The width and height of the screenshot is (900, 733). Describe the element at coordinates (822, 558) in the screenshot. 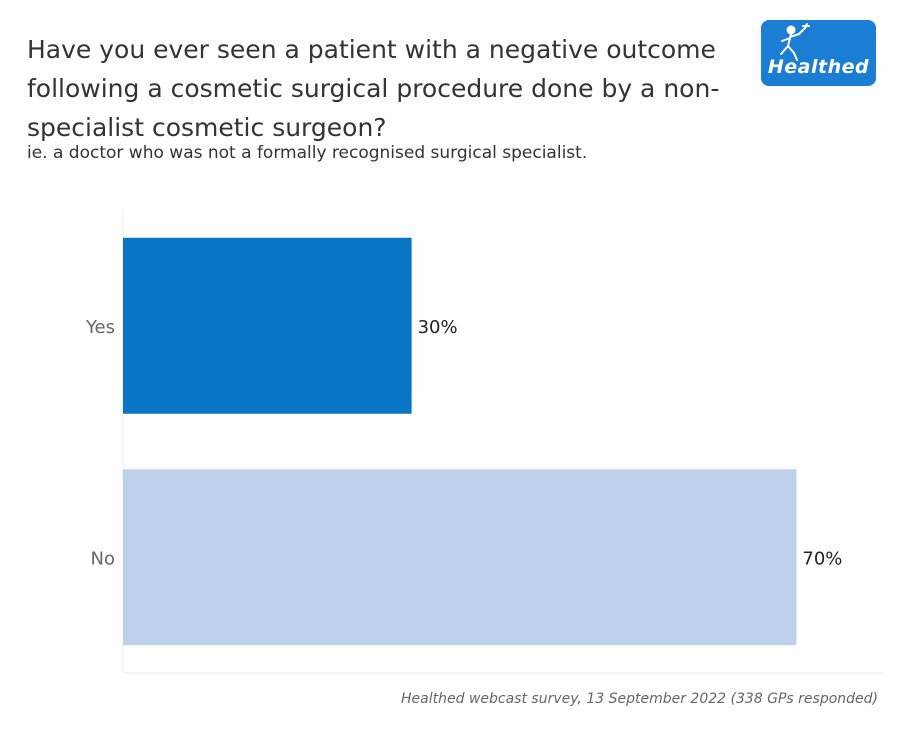

I see `data-label-no: 70%` at that location.